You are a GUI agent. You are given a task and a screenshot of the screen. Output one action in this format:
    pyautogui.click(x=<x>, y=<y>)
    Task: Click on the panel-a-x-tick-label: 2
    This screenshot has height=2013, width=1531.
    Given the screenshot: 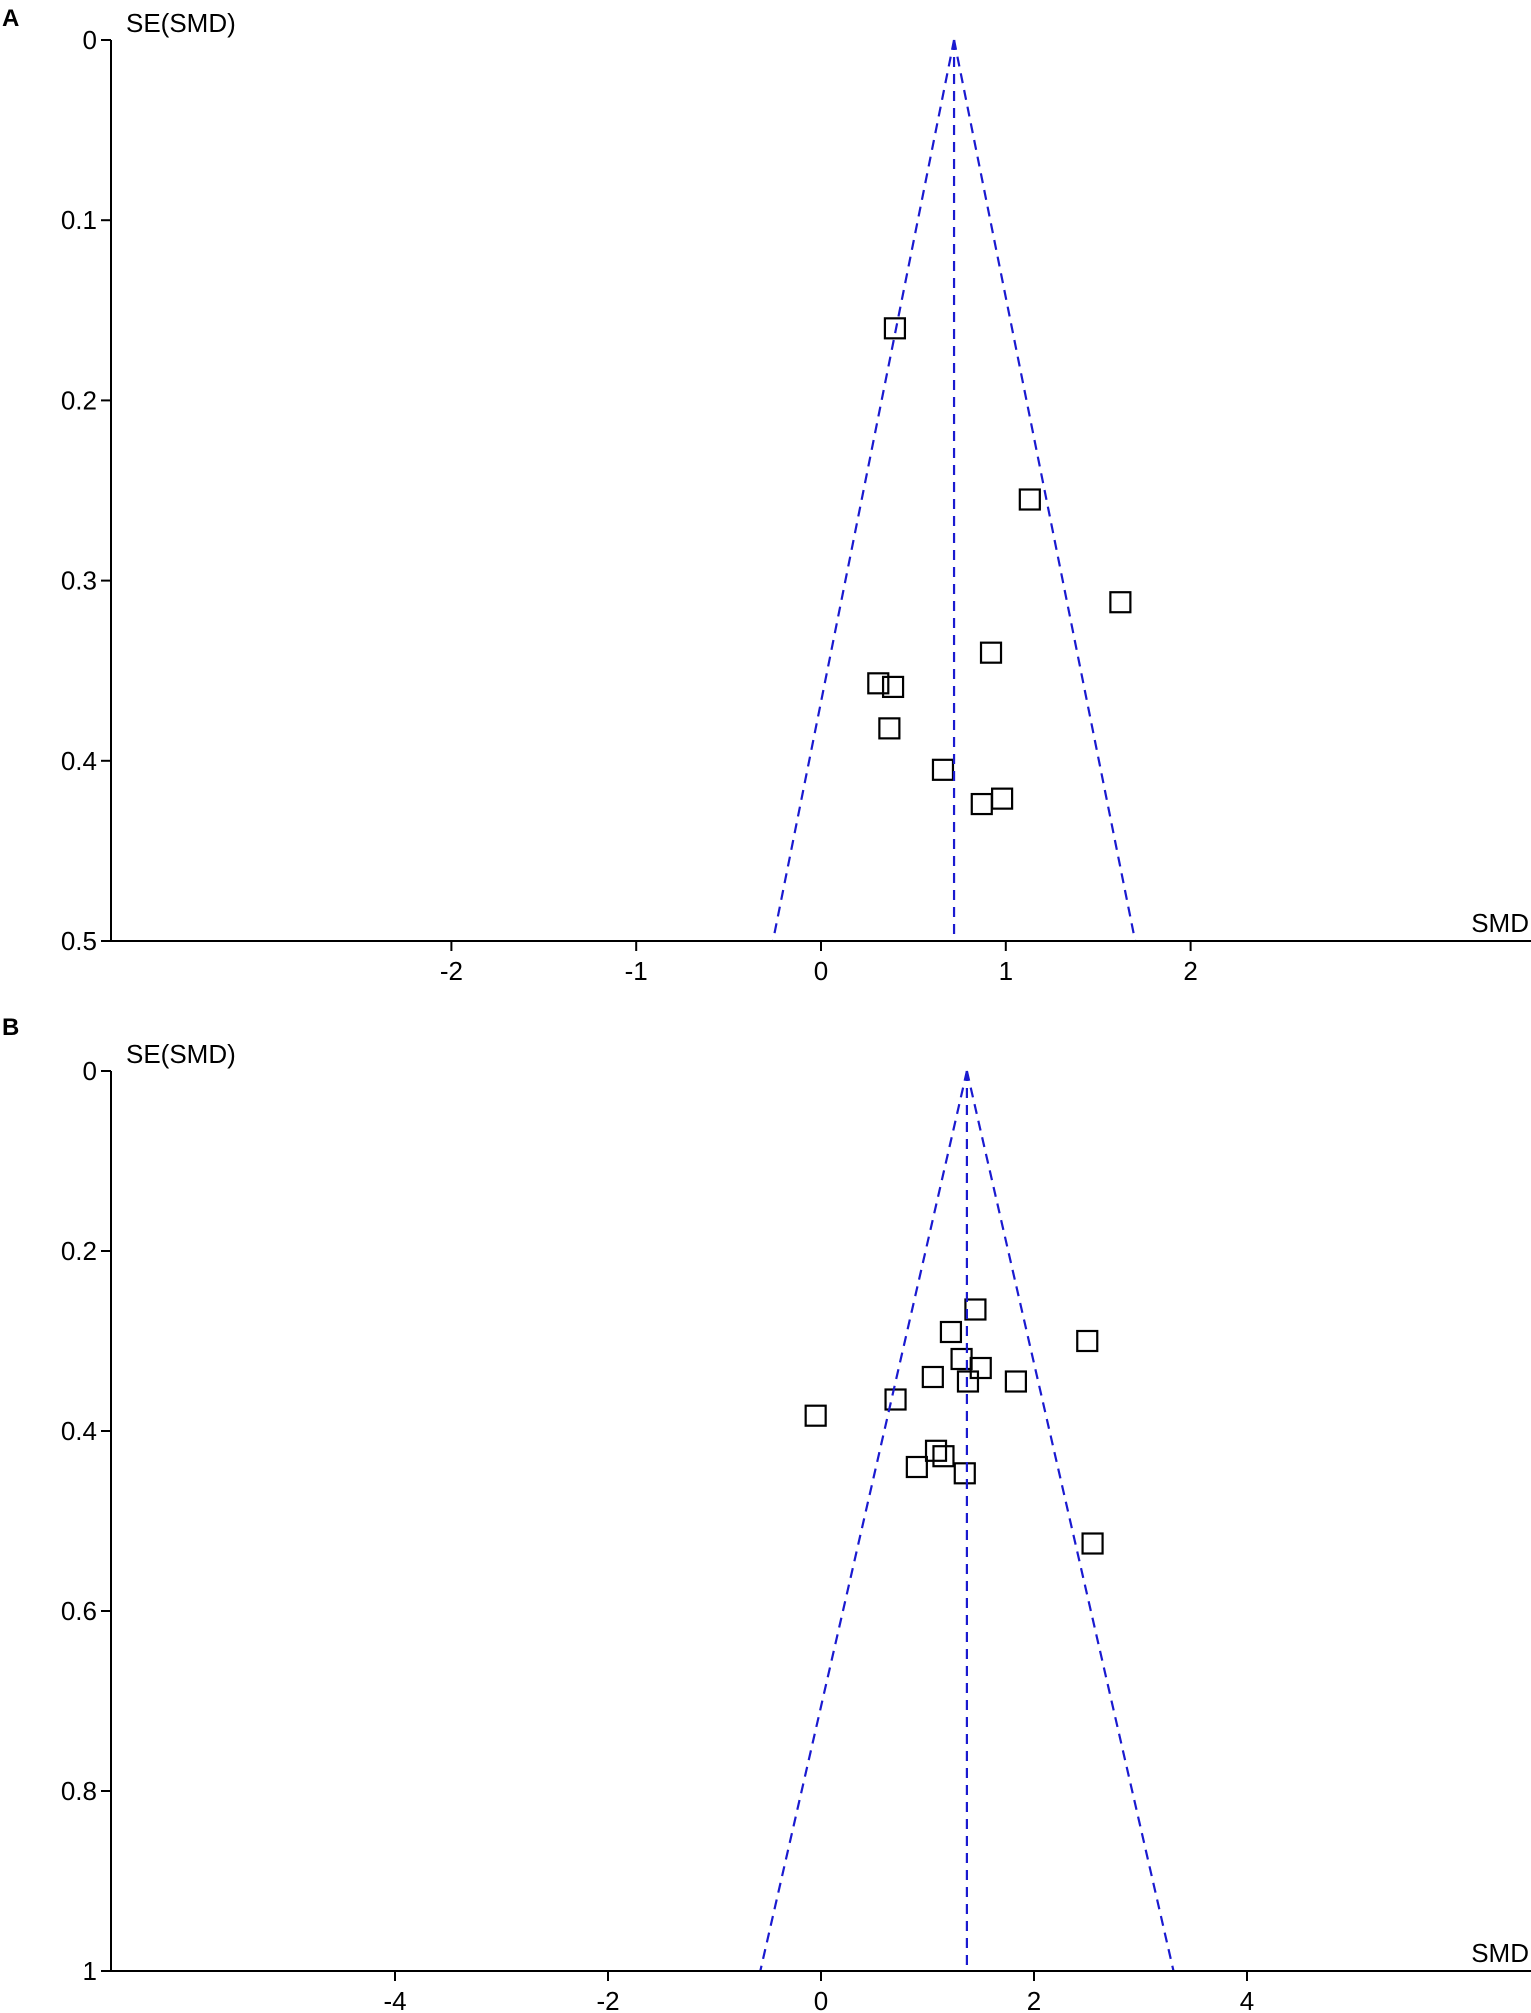 What is the action you would take?
    pyautogui.click(x=1190, y=971)
    